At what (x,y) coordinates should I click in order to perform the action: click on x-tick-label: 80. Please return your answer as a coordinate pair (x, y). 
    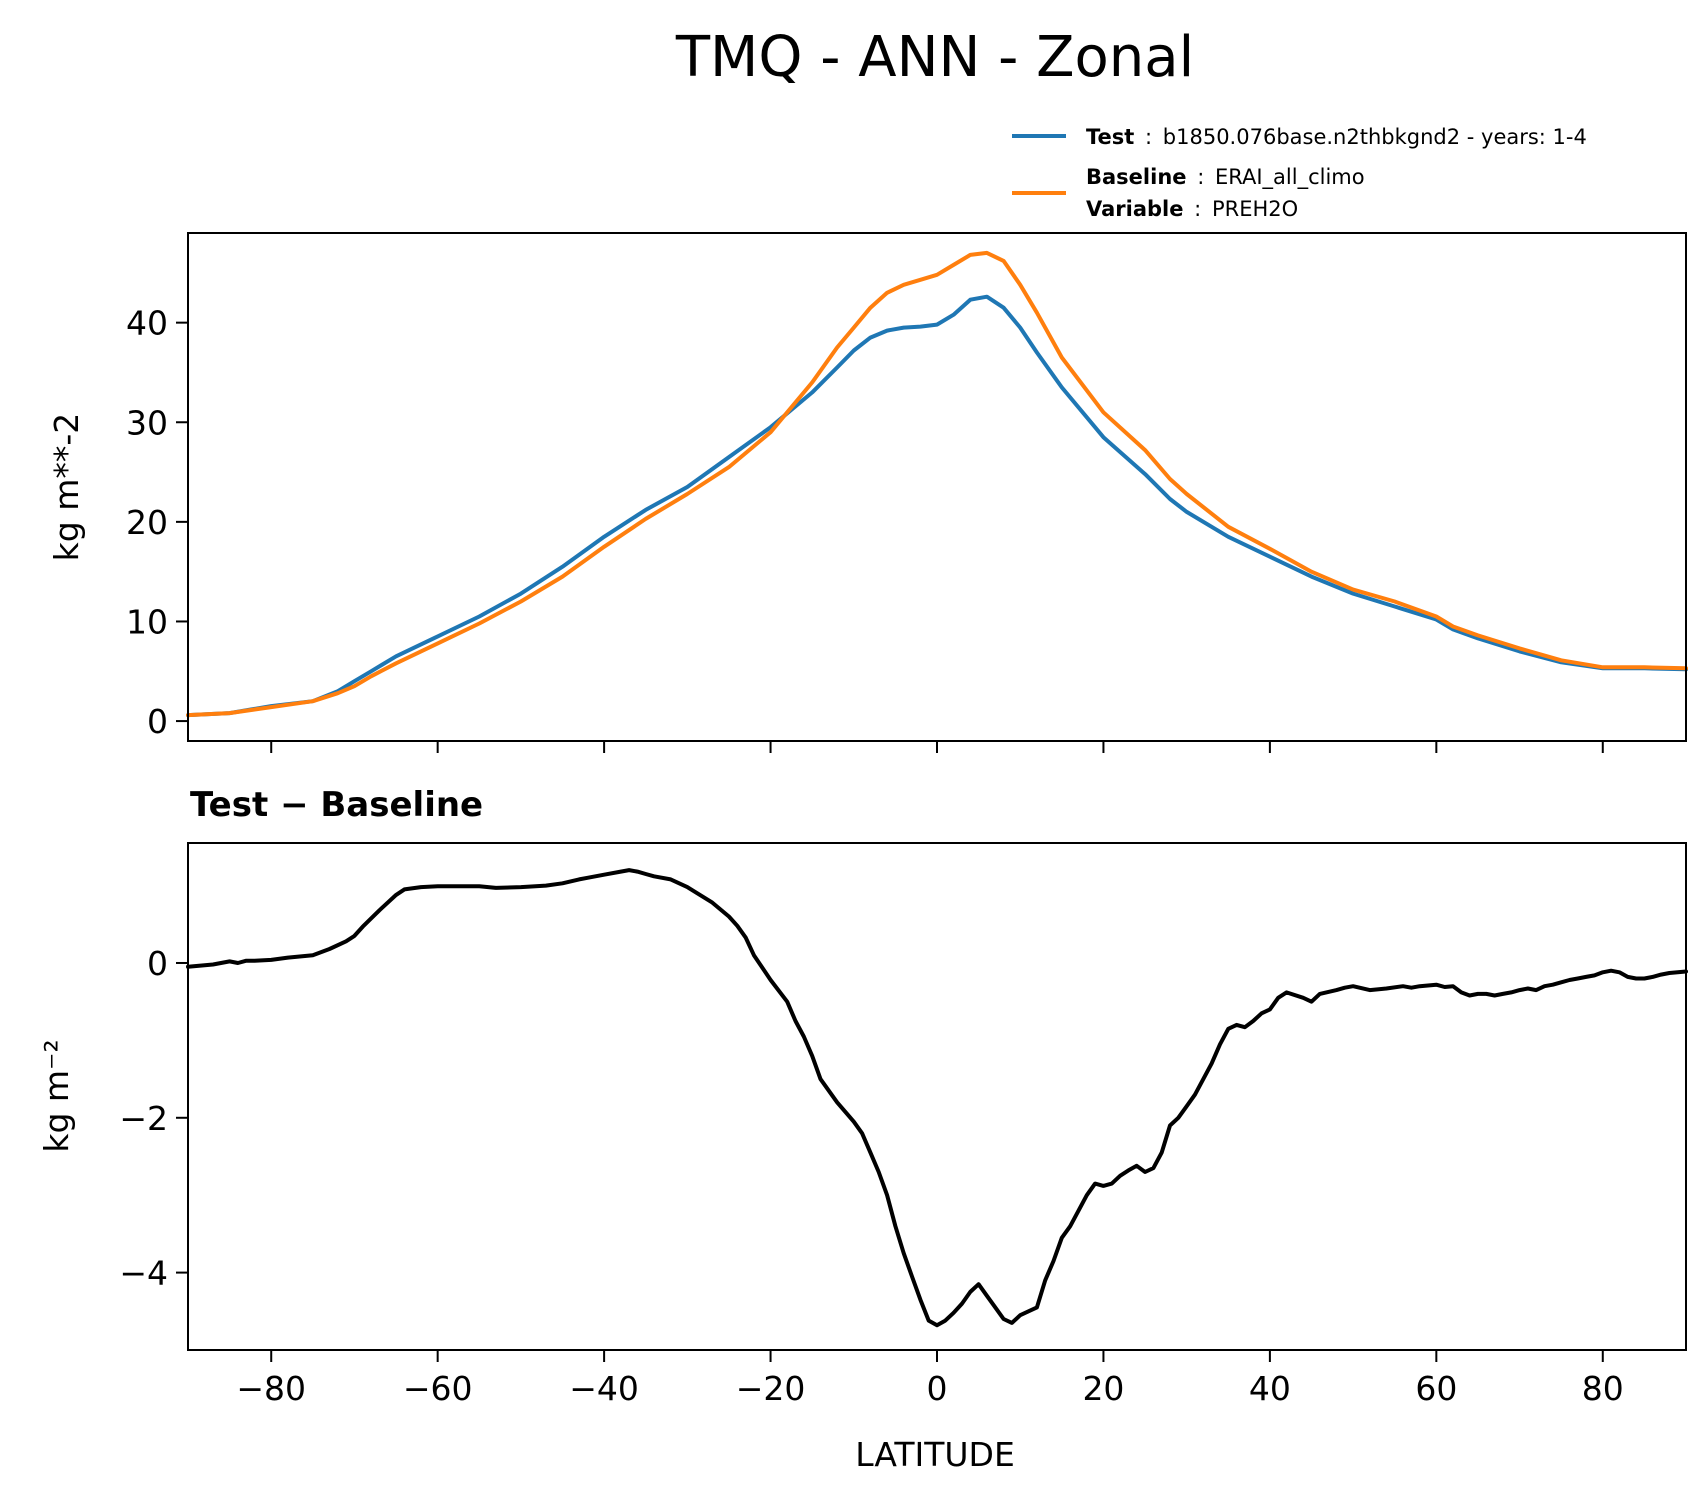
    Looking at the image, I should click on (1603, 1388).